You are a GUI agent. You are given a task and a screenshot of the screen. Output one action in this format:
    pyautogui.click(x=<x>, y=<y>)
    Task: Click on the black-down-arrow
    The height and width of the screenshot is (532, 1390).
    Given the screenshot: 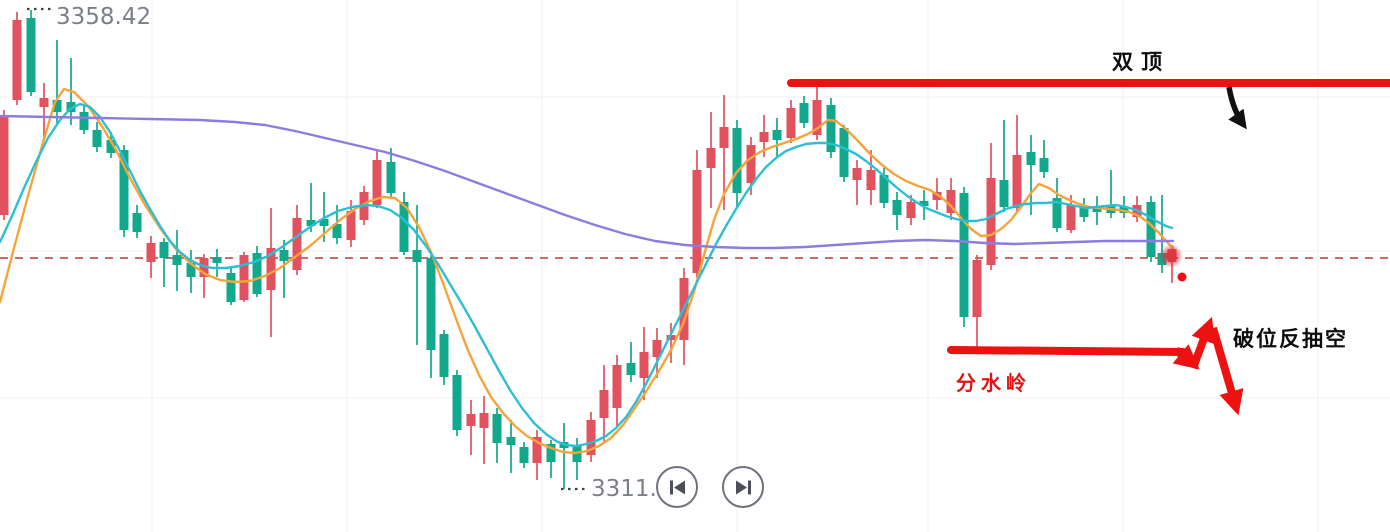 What is the action you would take?
    pyautogui.click(x=1236, y=108)
    